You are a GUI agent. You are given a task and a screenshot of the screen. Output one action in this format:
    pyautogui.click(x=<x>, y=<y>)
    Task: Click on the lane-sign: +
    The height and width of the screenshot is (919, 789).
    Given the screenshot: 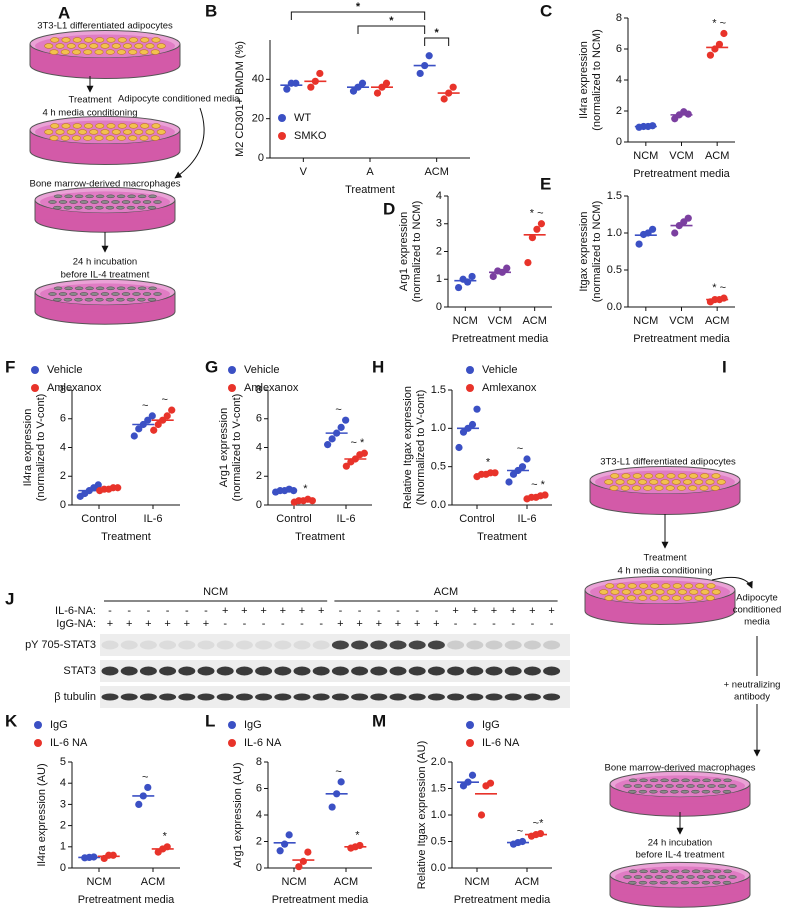 What is the action you would take?
    pyautogui.click(x=340, y=624)
    